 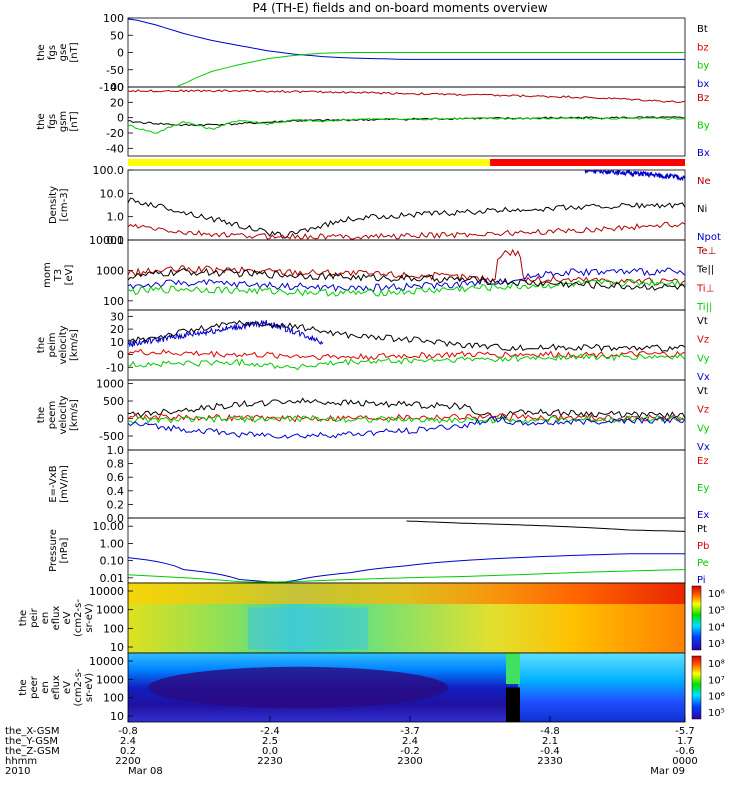 I want to click on y-axis-label: gsm, so click(x=63, y=121).